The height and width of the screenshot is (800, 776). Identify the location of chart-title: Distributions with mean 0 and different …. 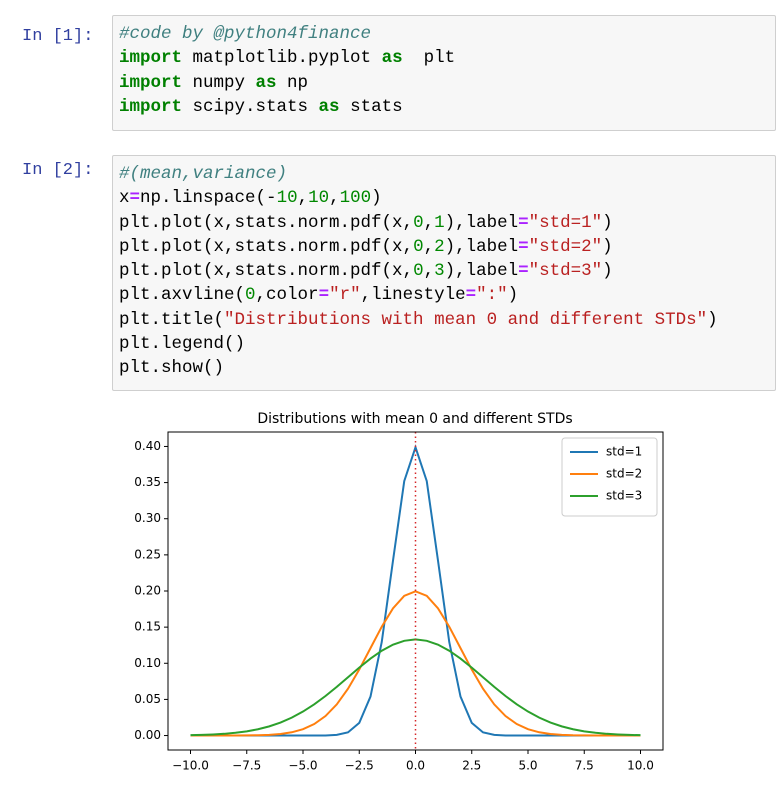
(414, 419).